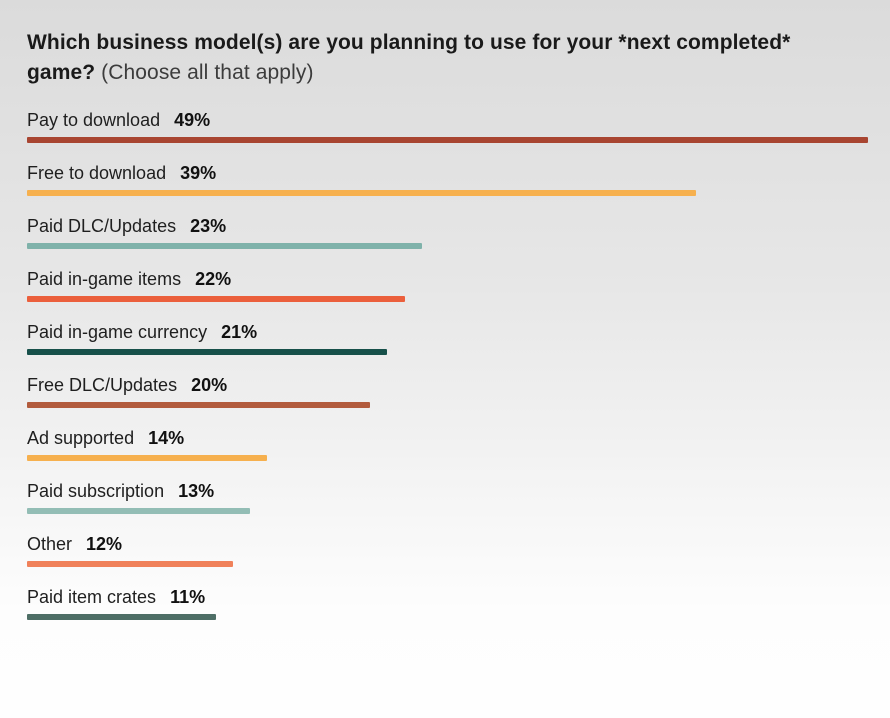  I want to click on bar-row: Paid in-game currency 21%, so click(446, 342).